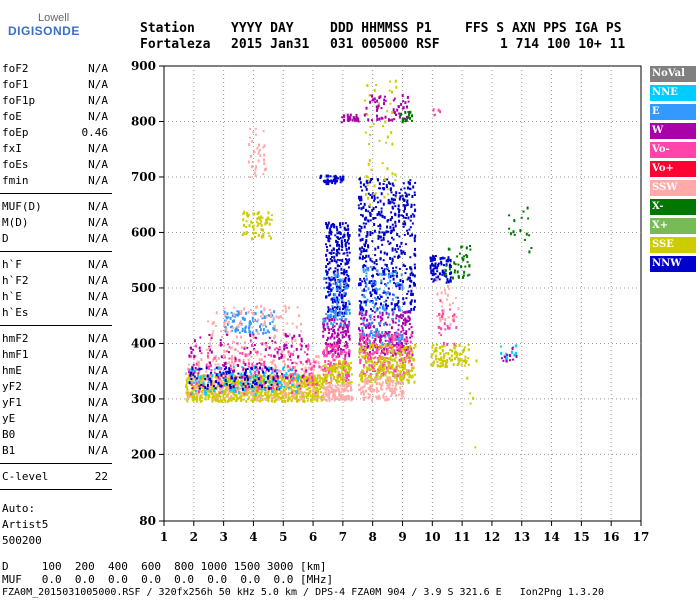  I want to click on param-separator, so click(56, 489).